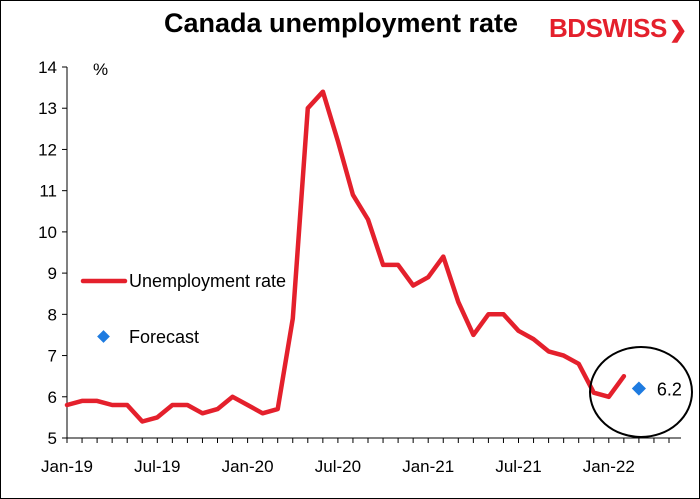  Describe the element at coordinates (638, 388) in the screenshot. I see `forecast-point` at that location.